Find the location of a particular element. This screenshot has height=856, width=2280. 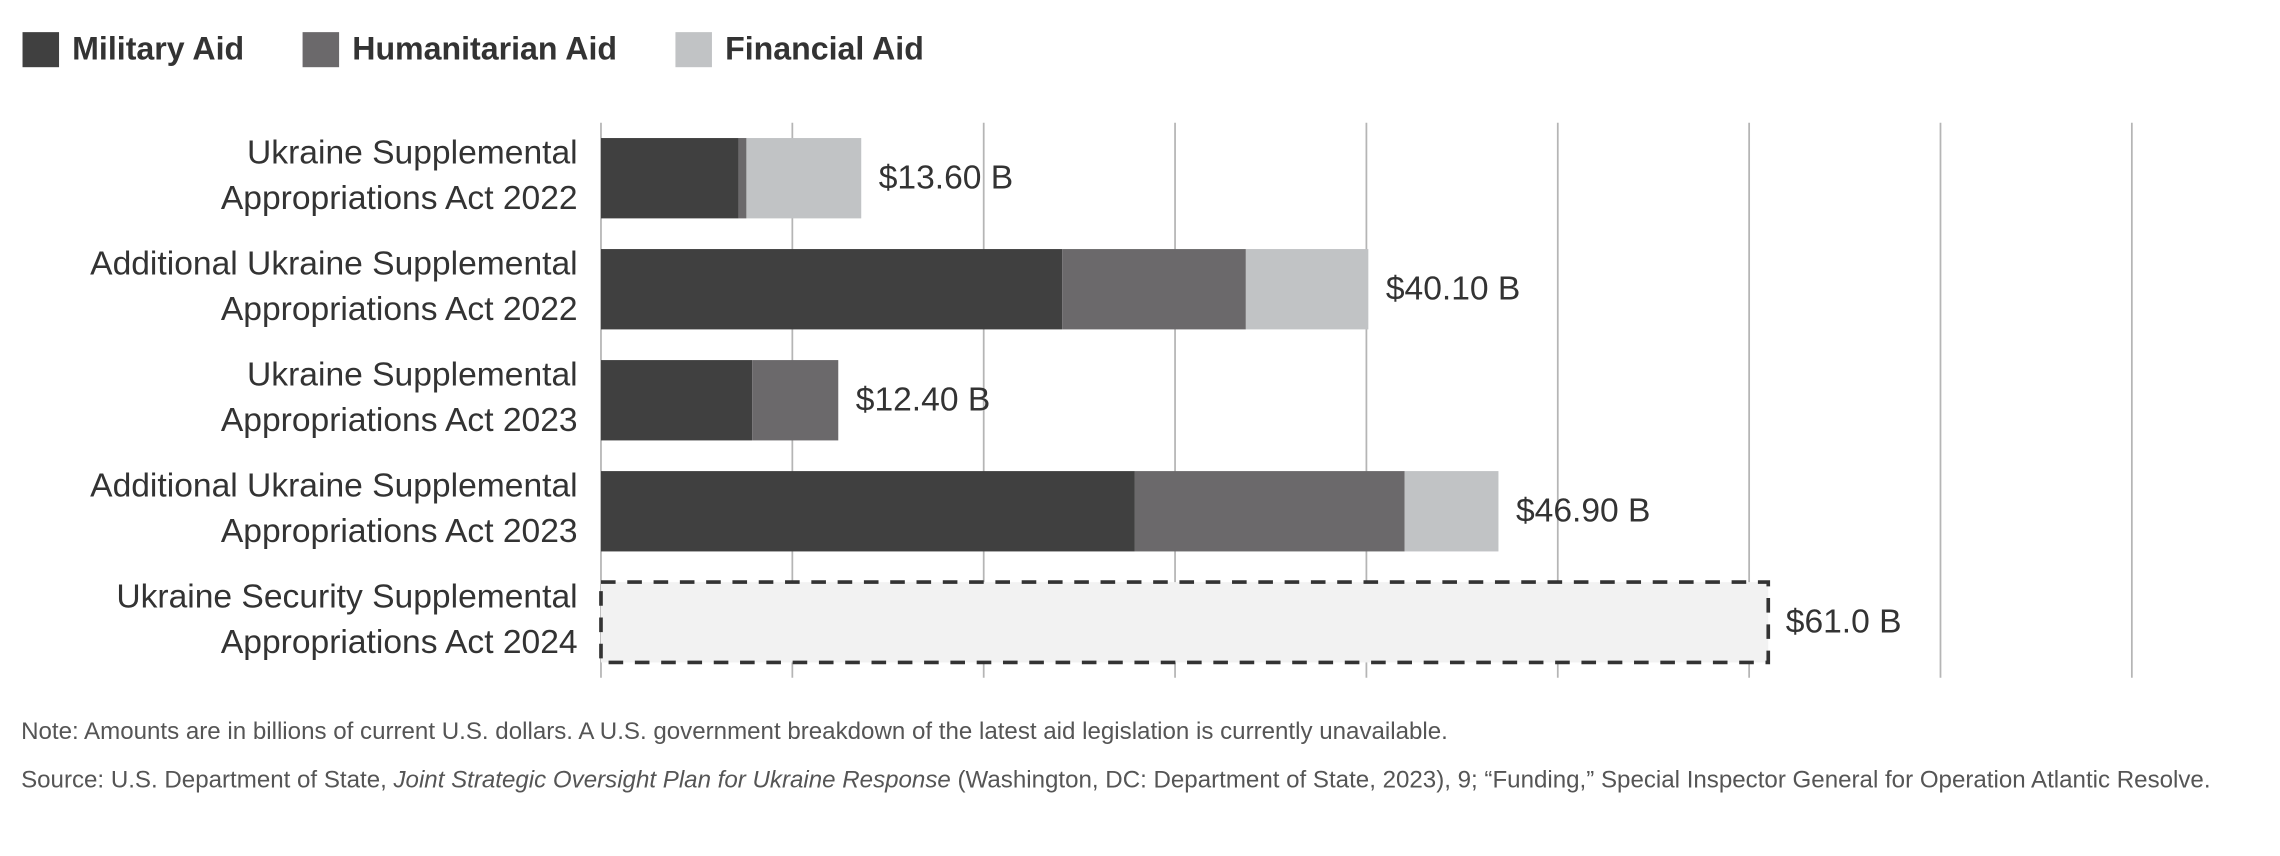

legend-label: Military Aid is located at coordinates (158, 49).